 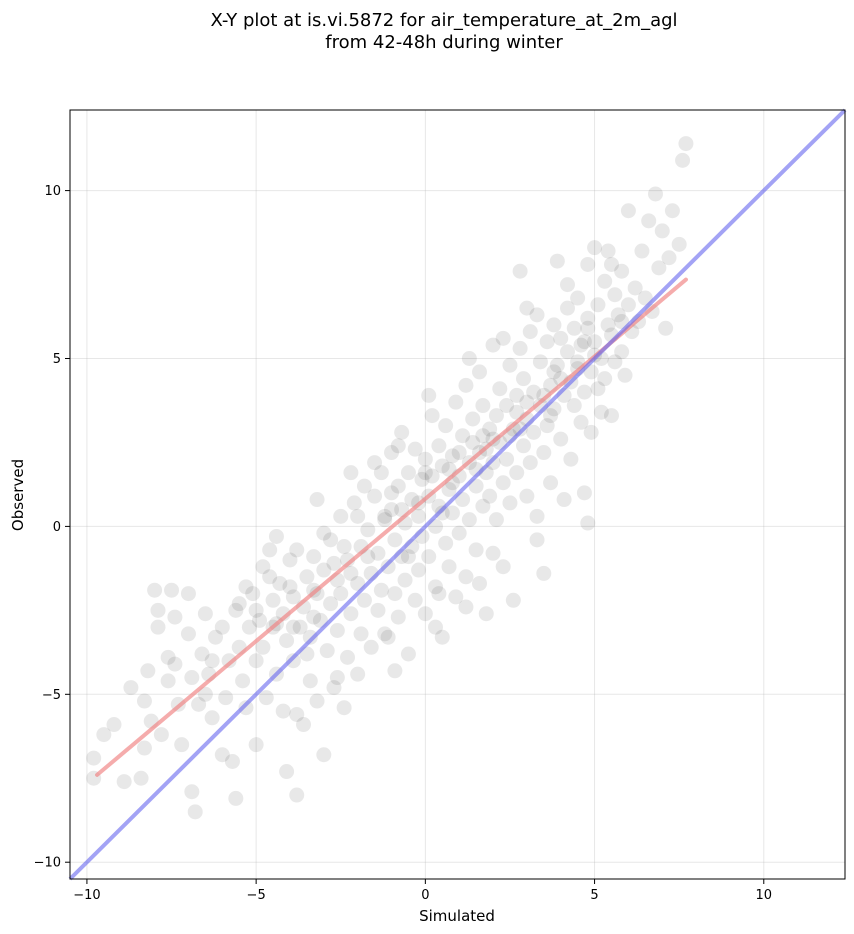 What do you see at coordinates (52, 191) in the screenshot?
I see `y-tick-label: 10` at bounding box center [52, 191].